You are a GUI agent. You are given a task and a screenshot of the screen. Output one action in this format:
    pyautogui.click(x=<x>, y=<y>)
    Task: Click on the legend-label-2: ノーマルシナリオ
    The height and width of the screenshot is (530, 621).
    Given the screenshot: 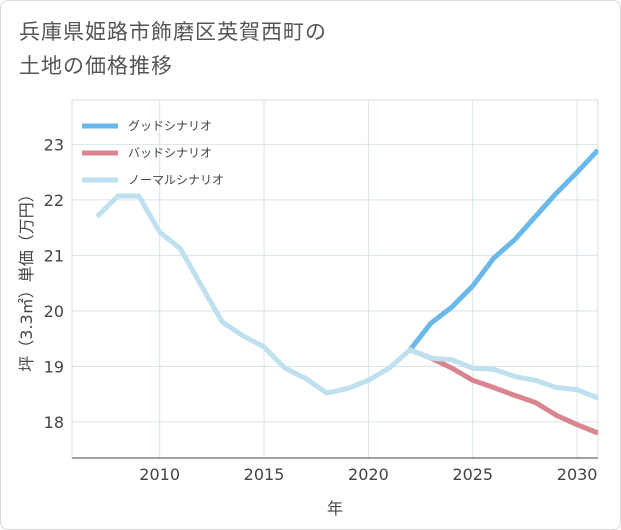 What is the action you would take?
    pyautogui.click(x=176, y=180)
    